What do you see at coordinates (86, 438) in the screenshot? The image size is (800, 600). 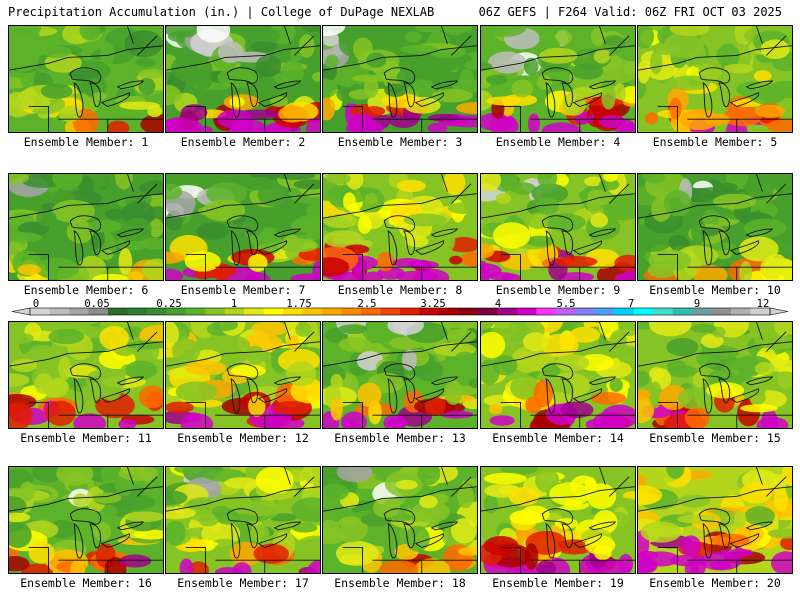 I see `ensemble-member-label: Ensemble Member: 11` at bounding box center [86, 438].